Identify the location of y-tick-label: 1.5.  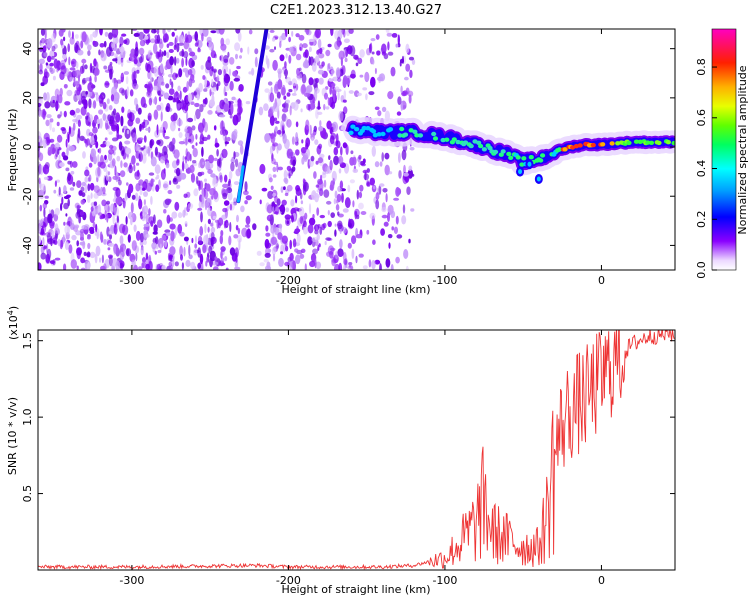
(27, 341).